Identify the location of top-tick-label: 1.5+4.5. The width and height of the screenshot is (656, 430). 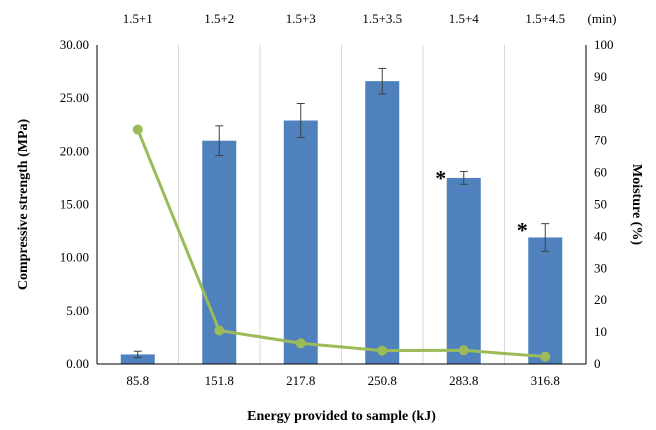
(545, 18).